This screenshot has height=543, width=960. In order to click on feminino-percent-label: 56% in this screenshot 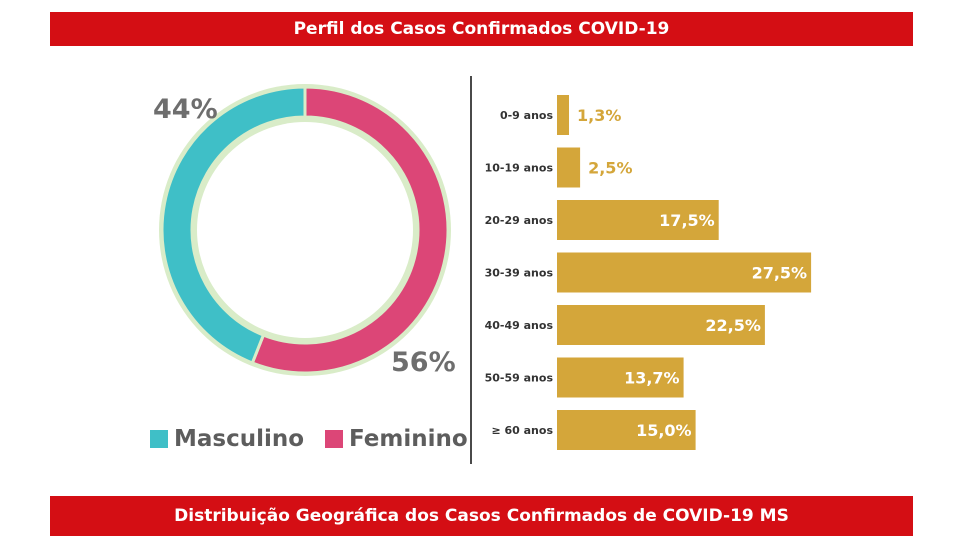, I will do `click(423, 362)`.